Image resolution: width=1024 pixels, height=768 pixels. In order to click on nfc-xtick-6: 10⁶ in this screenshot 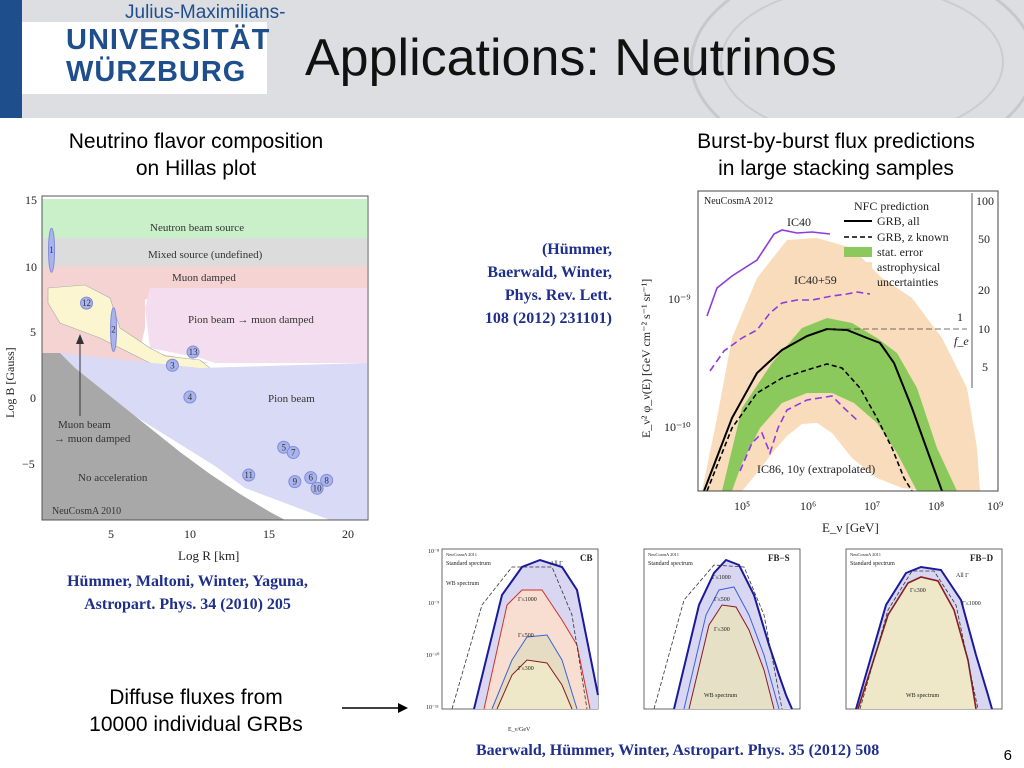, I will do `click(808, 506)`.